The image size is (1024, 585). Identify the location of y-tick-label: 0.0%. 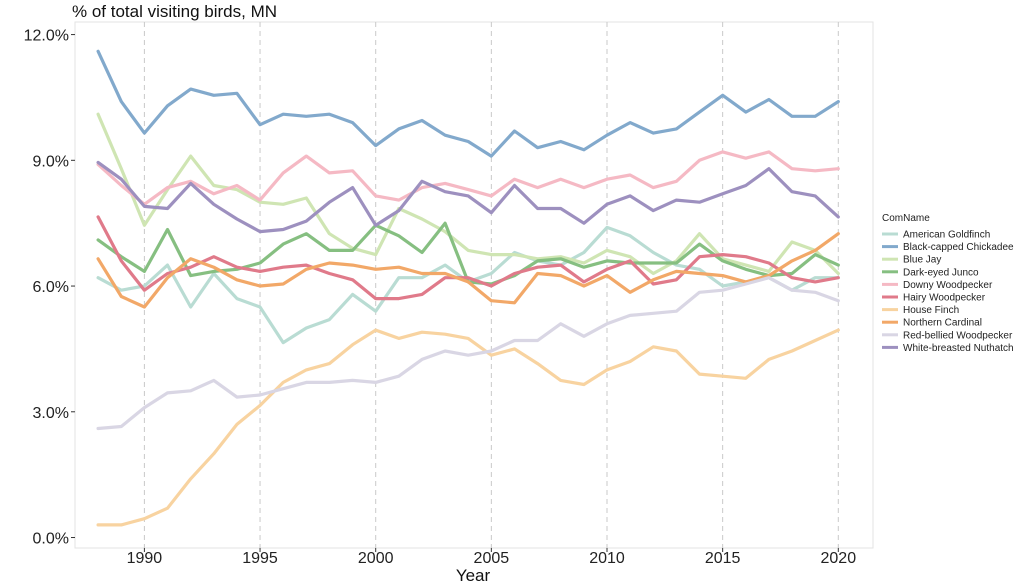
(51, 539).